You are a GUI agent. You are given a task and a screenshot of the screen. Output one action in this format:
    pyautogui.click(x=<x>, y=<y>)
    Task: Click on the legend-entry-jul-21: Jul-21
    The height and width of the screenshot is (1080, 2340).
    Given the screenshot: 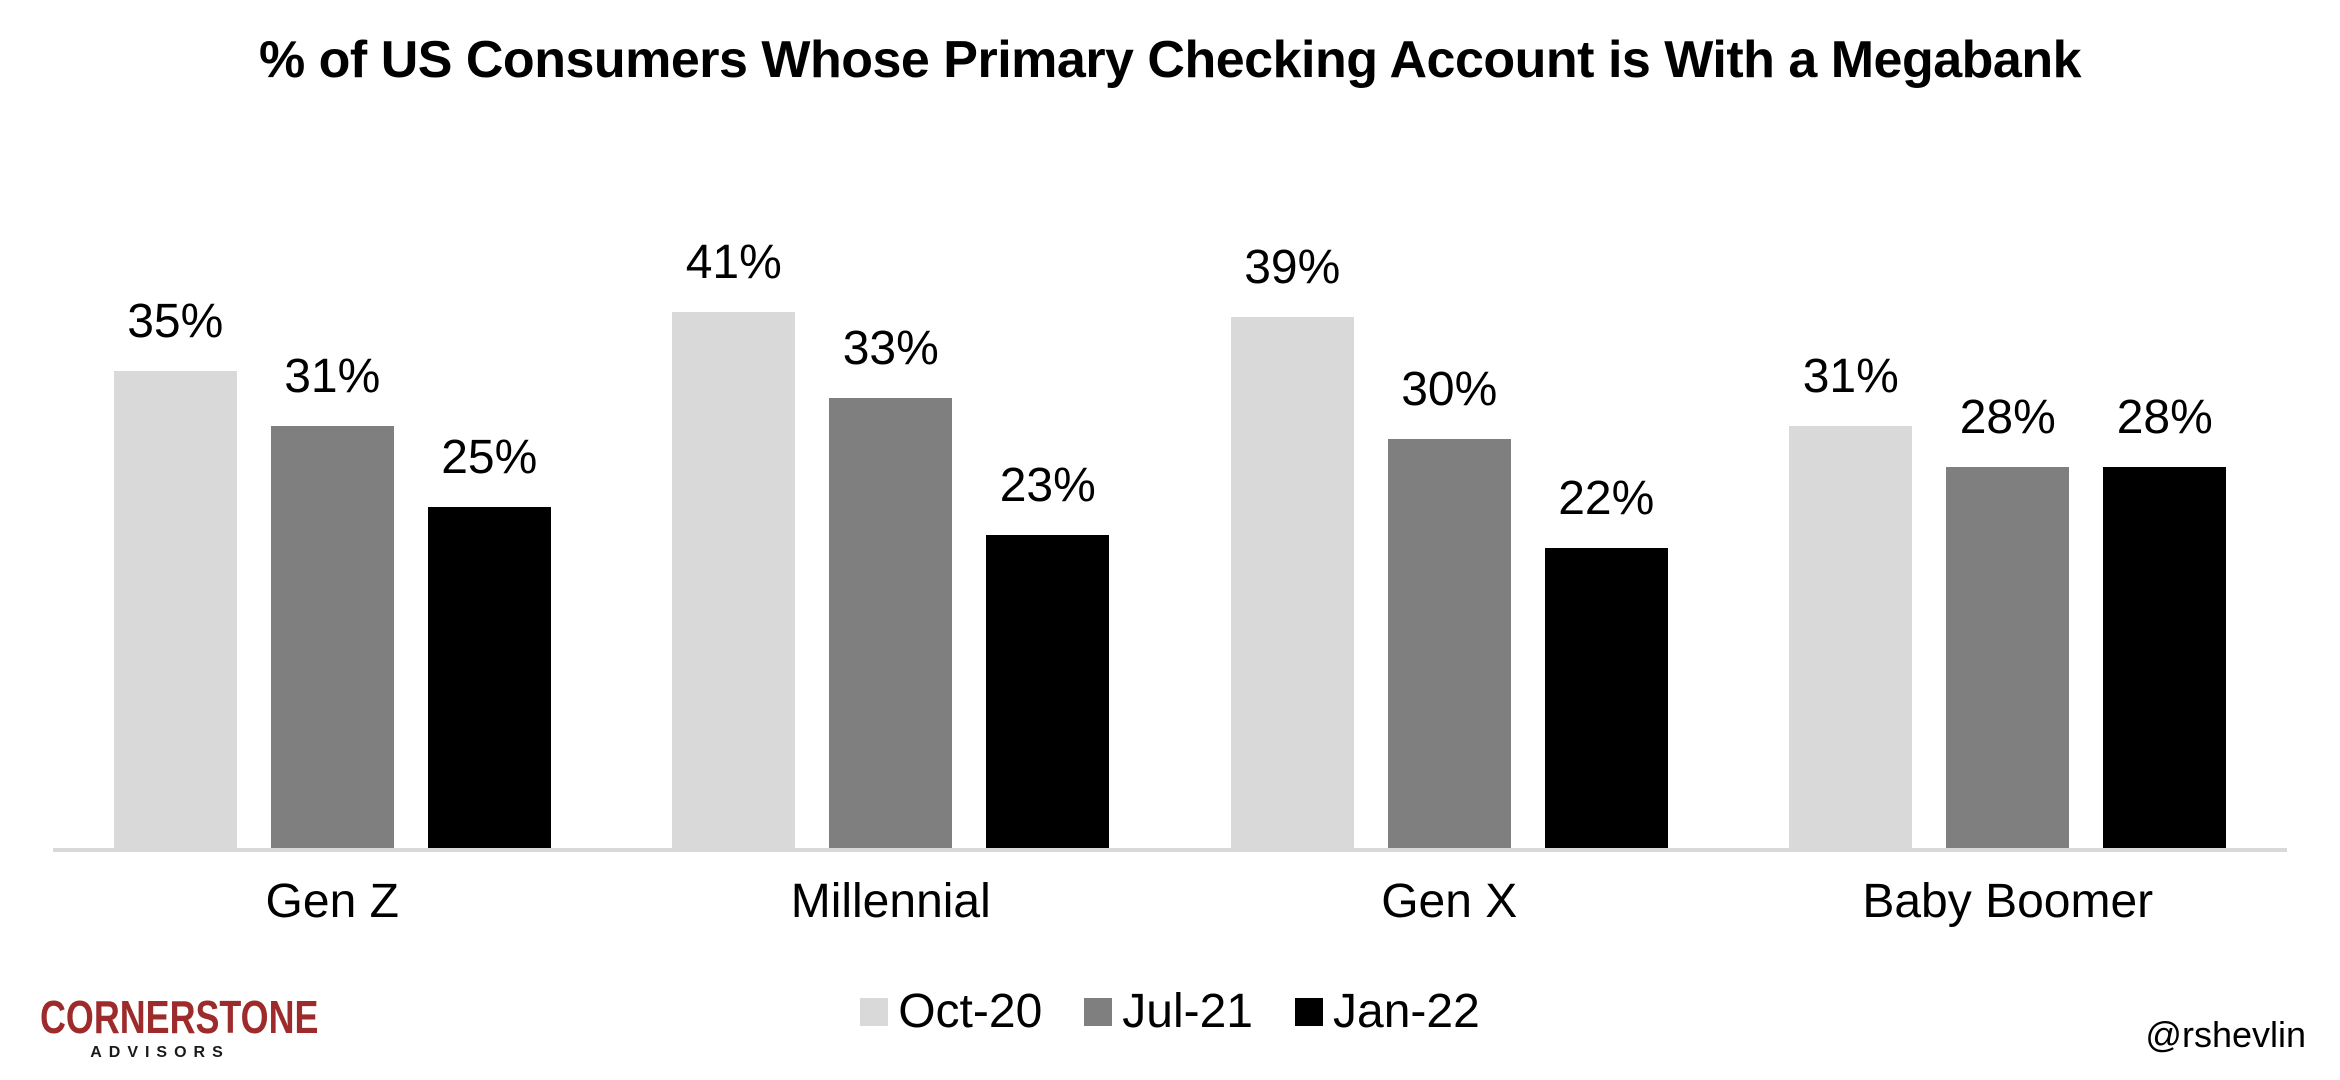 What is the action you would take?
    pyautogui.click(x=1168, y=1011)
    